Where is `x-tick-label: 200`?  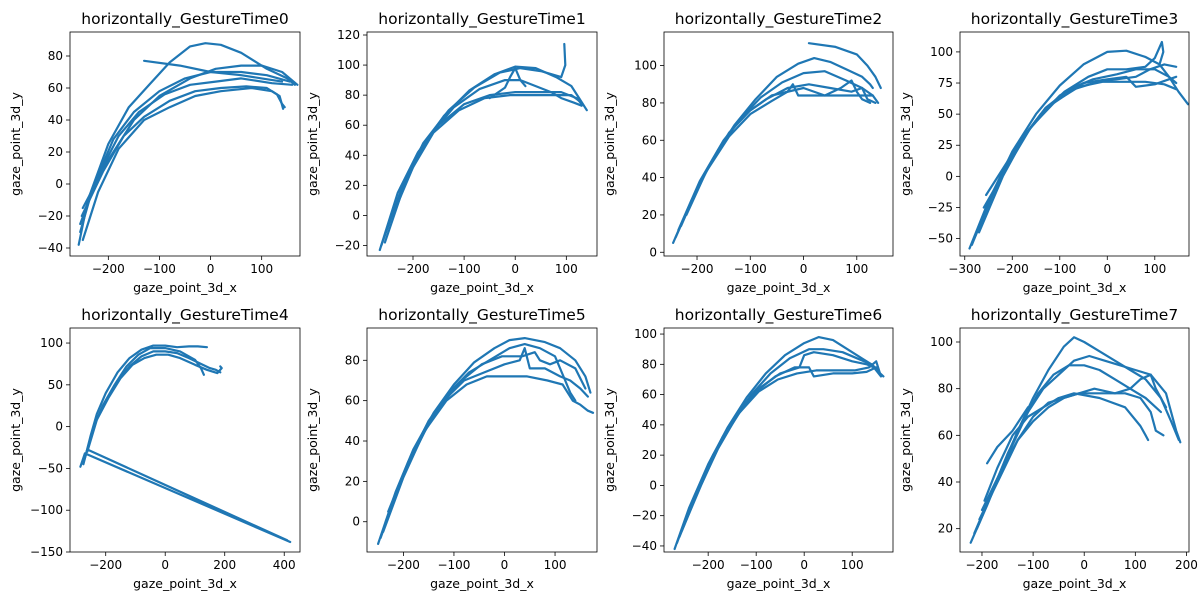 x-tick-label: 200 is located at coordinates (224, 565).